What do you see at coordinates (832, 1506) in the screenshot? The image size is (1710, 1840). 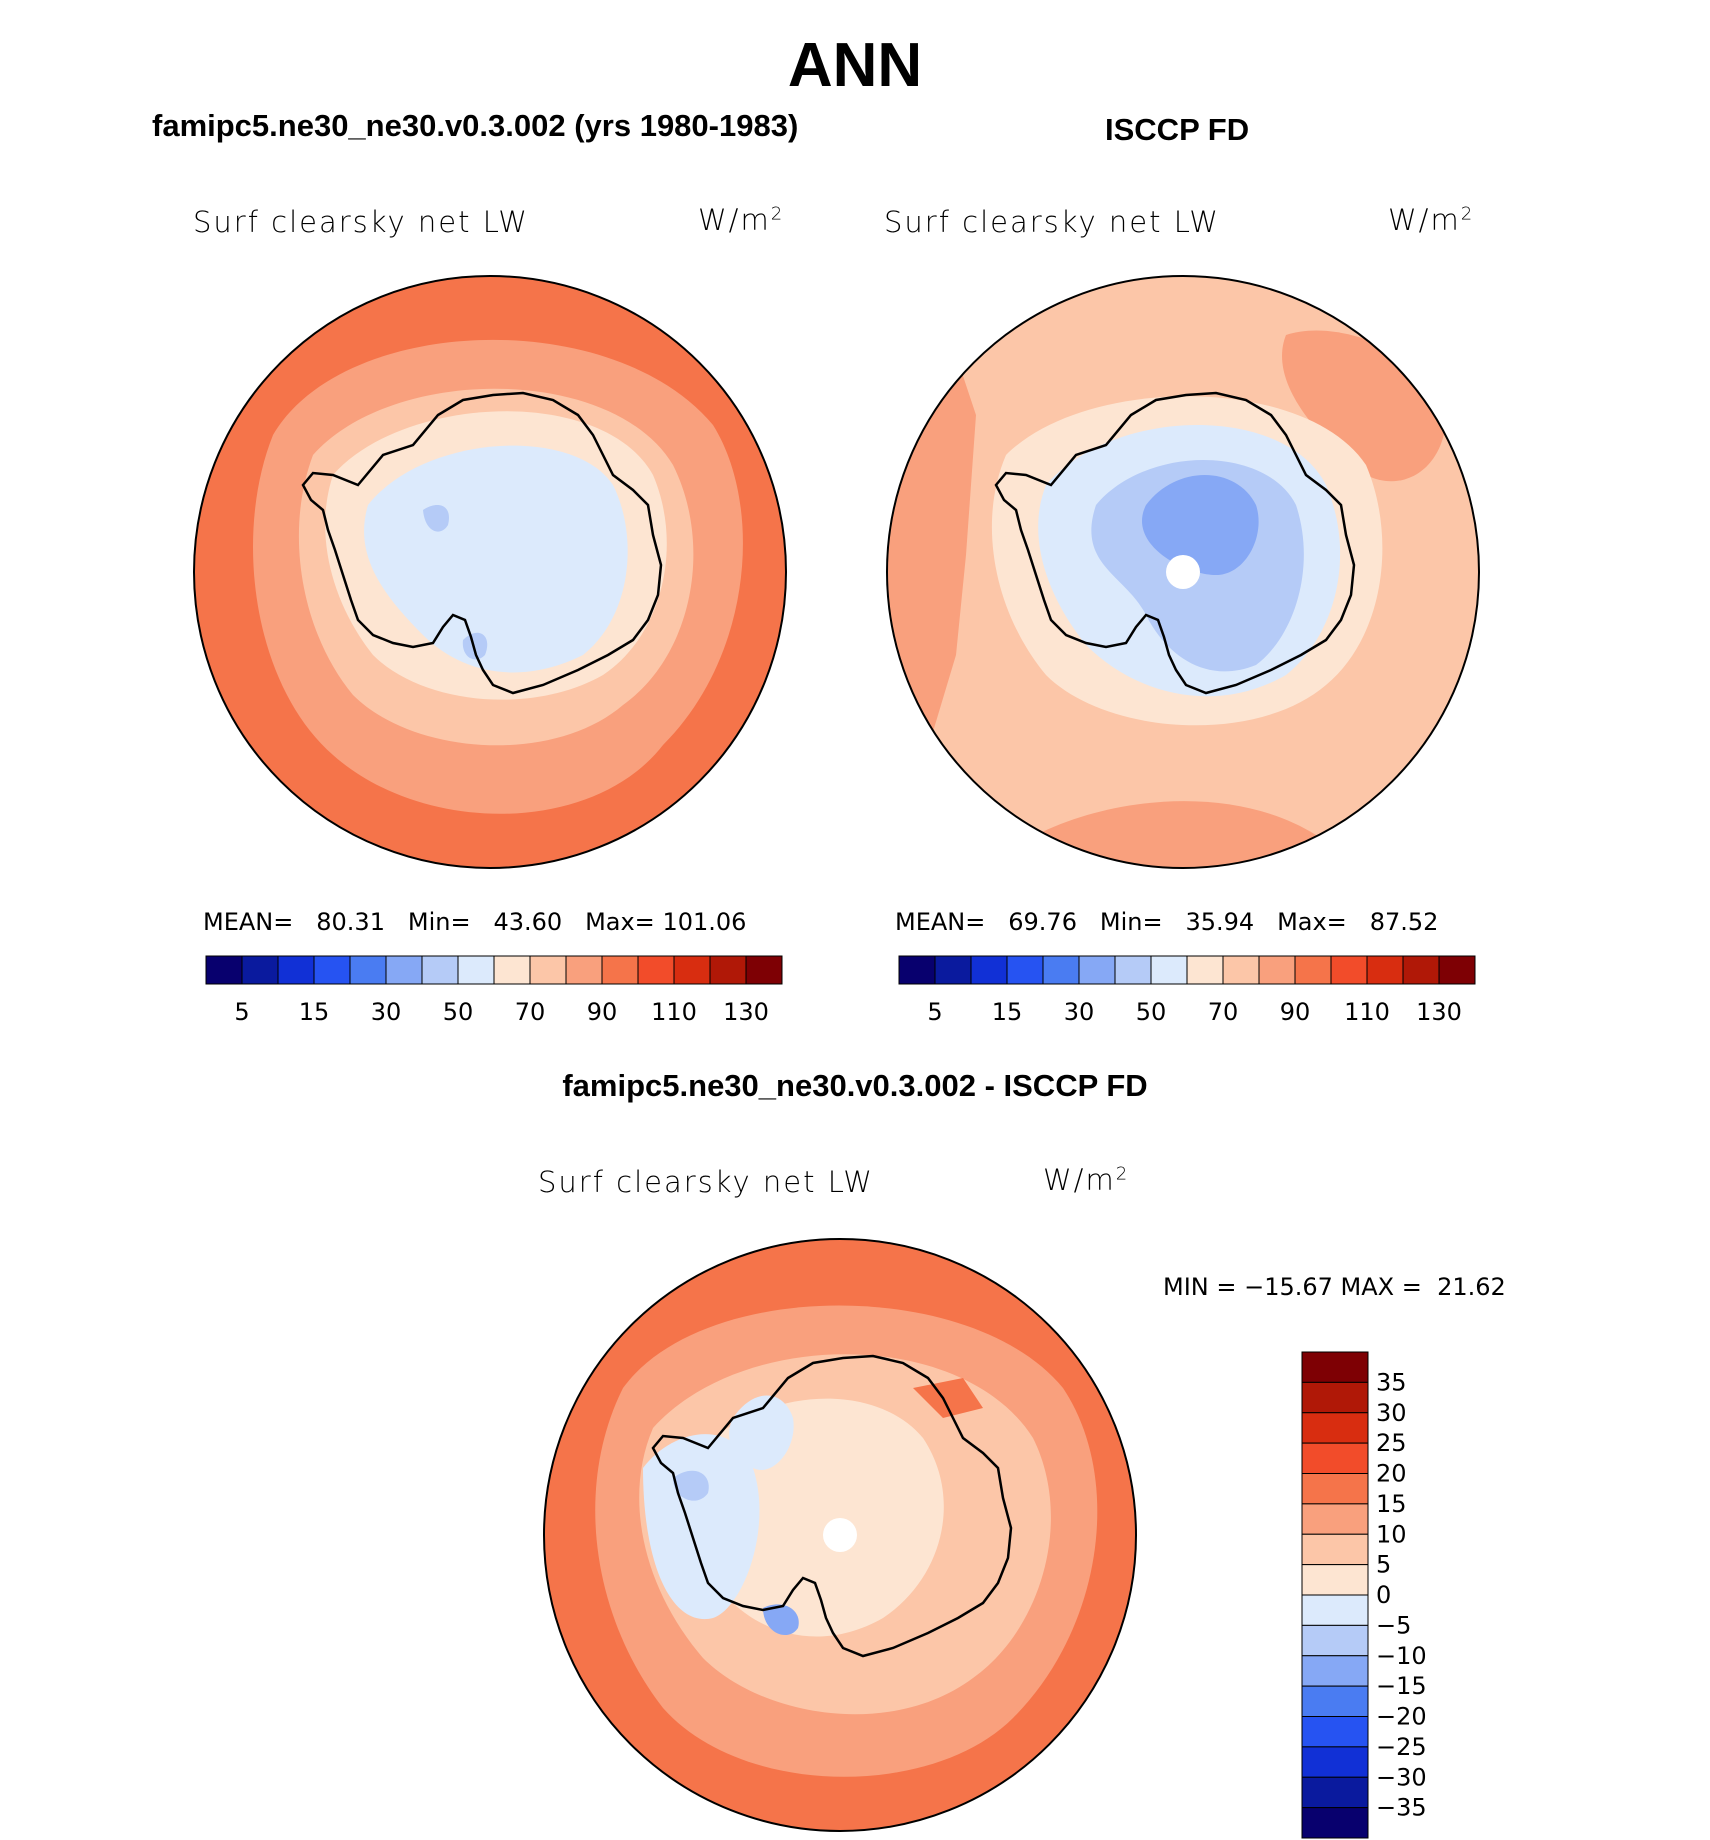 I see `diff-coastline` at bounding box center [832, 1506].